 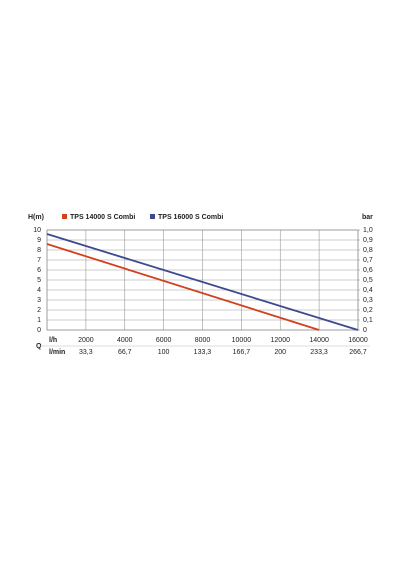 I want to click on x-tick-label: 16000, so click(x=358, y=340).